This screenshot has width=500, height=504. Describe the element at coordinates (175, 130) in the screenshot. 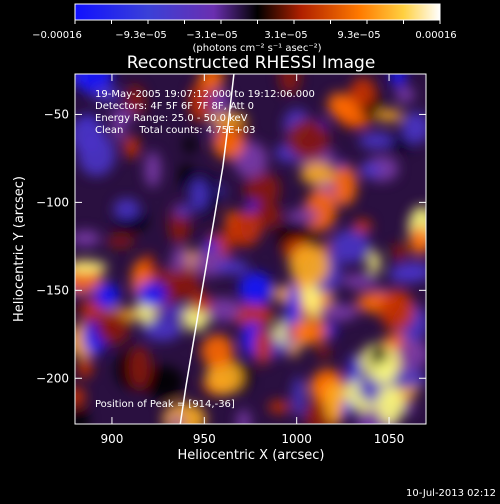

I see `info-counts: Clean Total counts: 4.75E+03` at that location.